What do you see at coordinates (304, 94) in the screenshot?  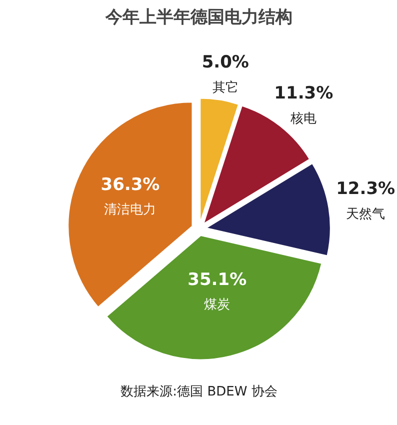 I see `data-label: 11.3%` at bounding box center [304, 94].